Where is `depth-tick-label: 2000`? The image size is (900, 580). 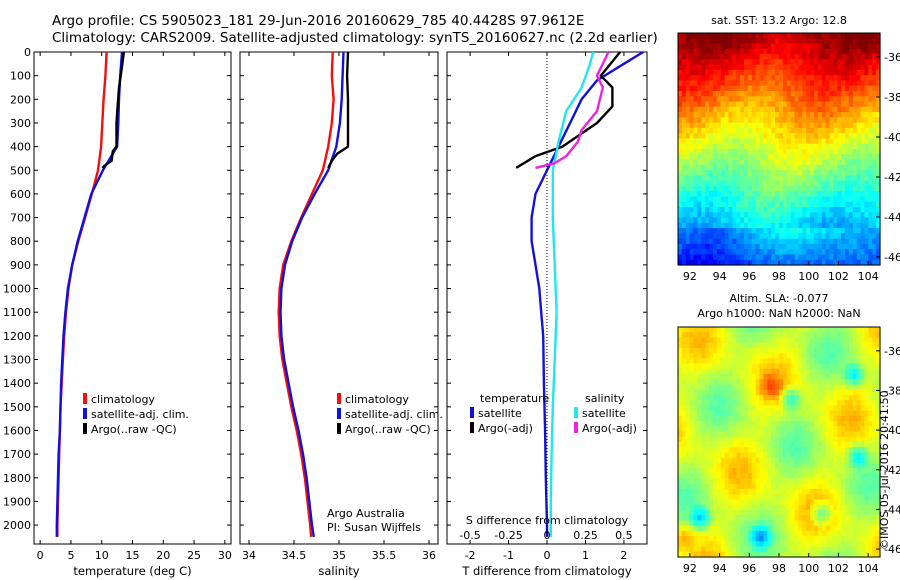
depth-tick-label: 2000 is located at coordinates (17, 525).